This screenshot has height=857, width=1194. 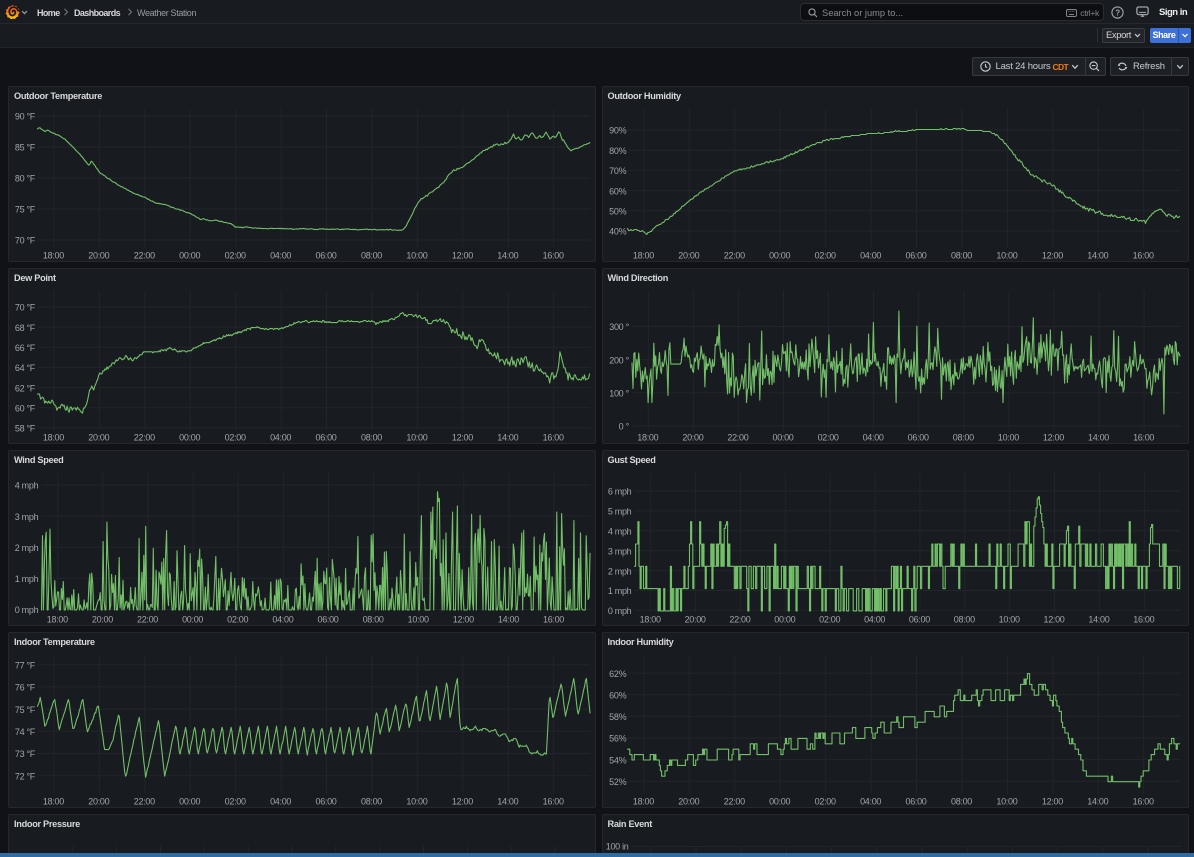 I want to click on svg-text: 73 °F, so click(x=25, y=754).